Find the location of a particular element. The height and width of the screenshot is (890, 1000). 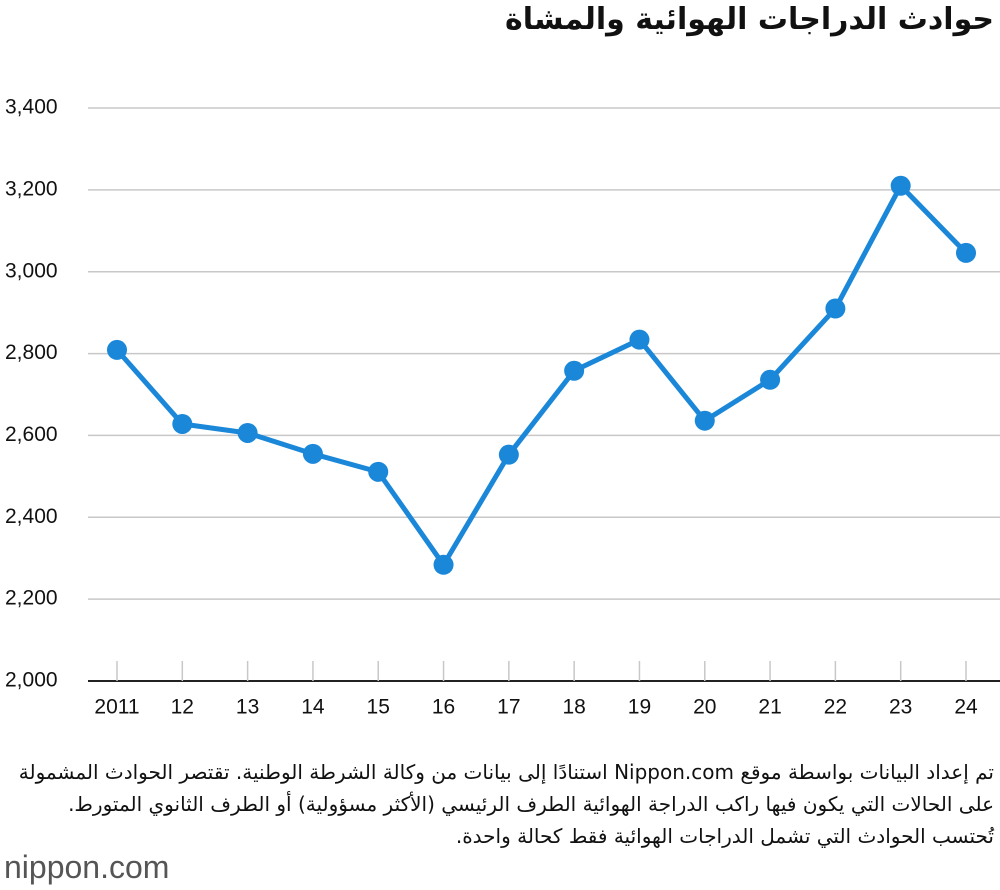

x-tick-label: 12 is located at coordinates (182, 707).